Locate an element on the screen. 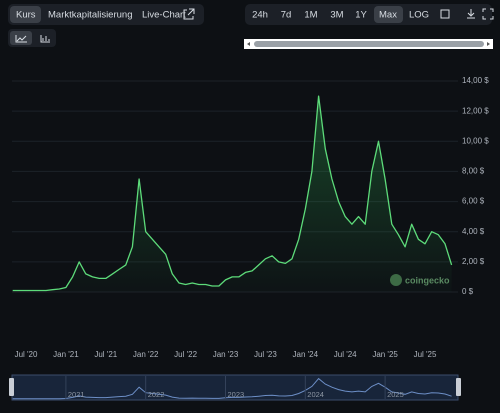 This screenshot has width=500, height=413. y-tick-label: 6,00 $ is located at coordinates (473, 201).